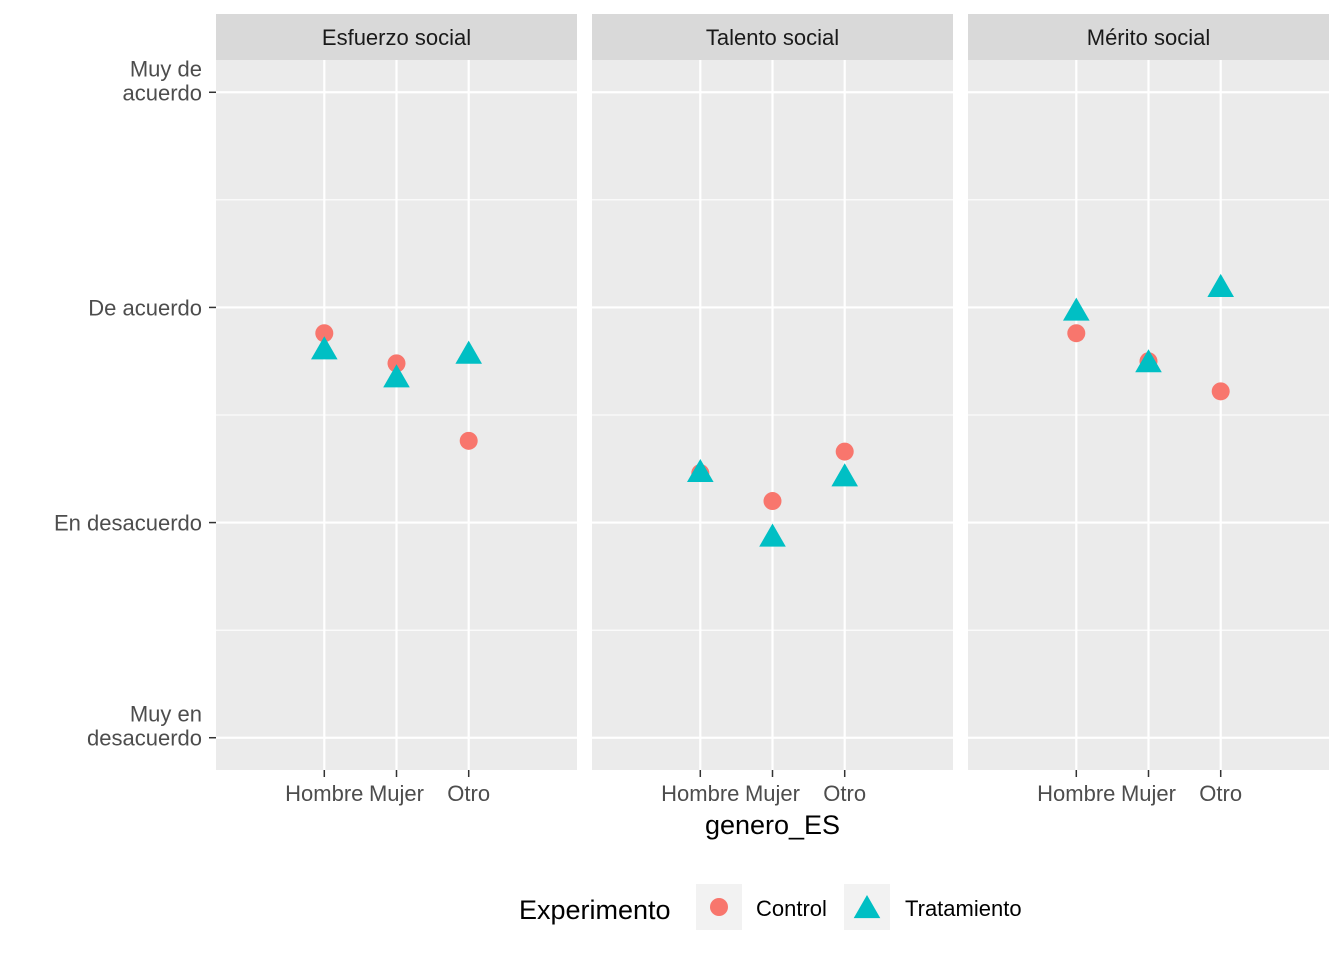 The width and height of the screenshot is (1344, 965). Describe the element at coordinates (844, 475) in the screenshot. I see `point-tratamiento-talento-social-otro` at that location.